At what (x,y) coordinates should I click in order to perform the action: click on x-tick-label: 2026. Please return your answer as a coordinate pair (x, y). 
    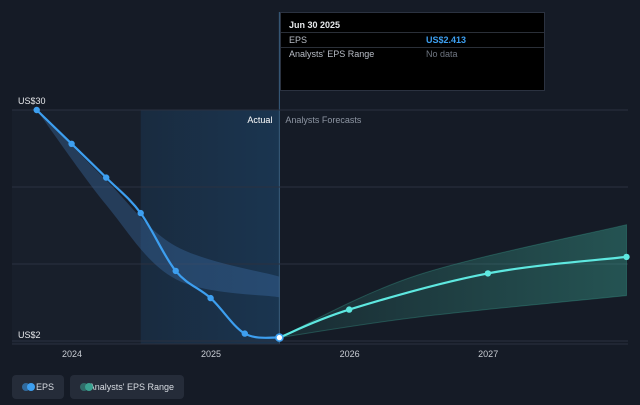
    Looking at the image, I should click on (350, 354).